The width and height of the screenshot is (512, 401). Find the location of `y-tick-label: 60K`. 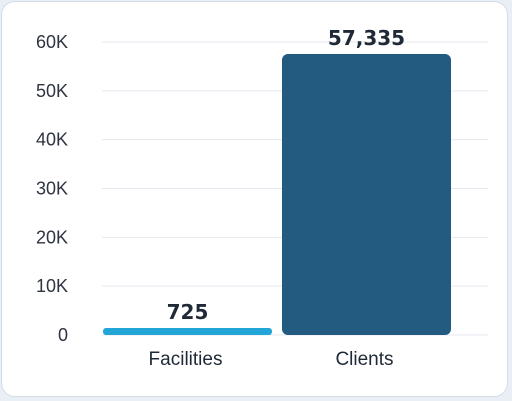

y-tick-label: 60K is located at coordinates (52, 42).